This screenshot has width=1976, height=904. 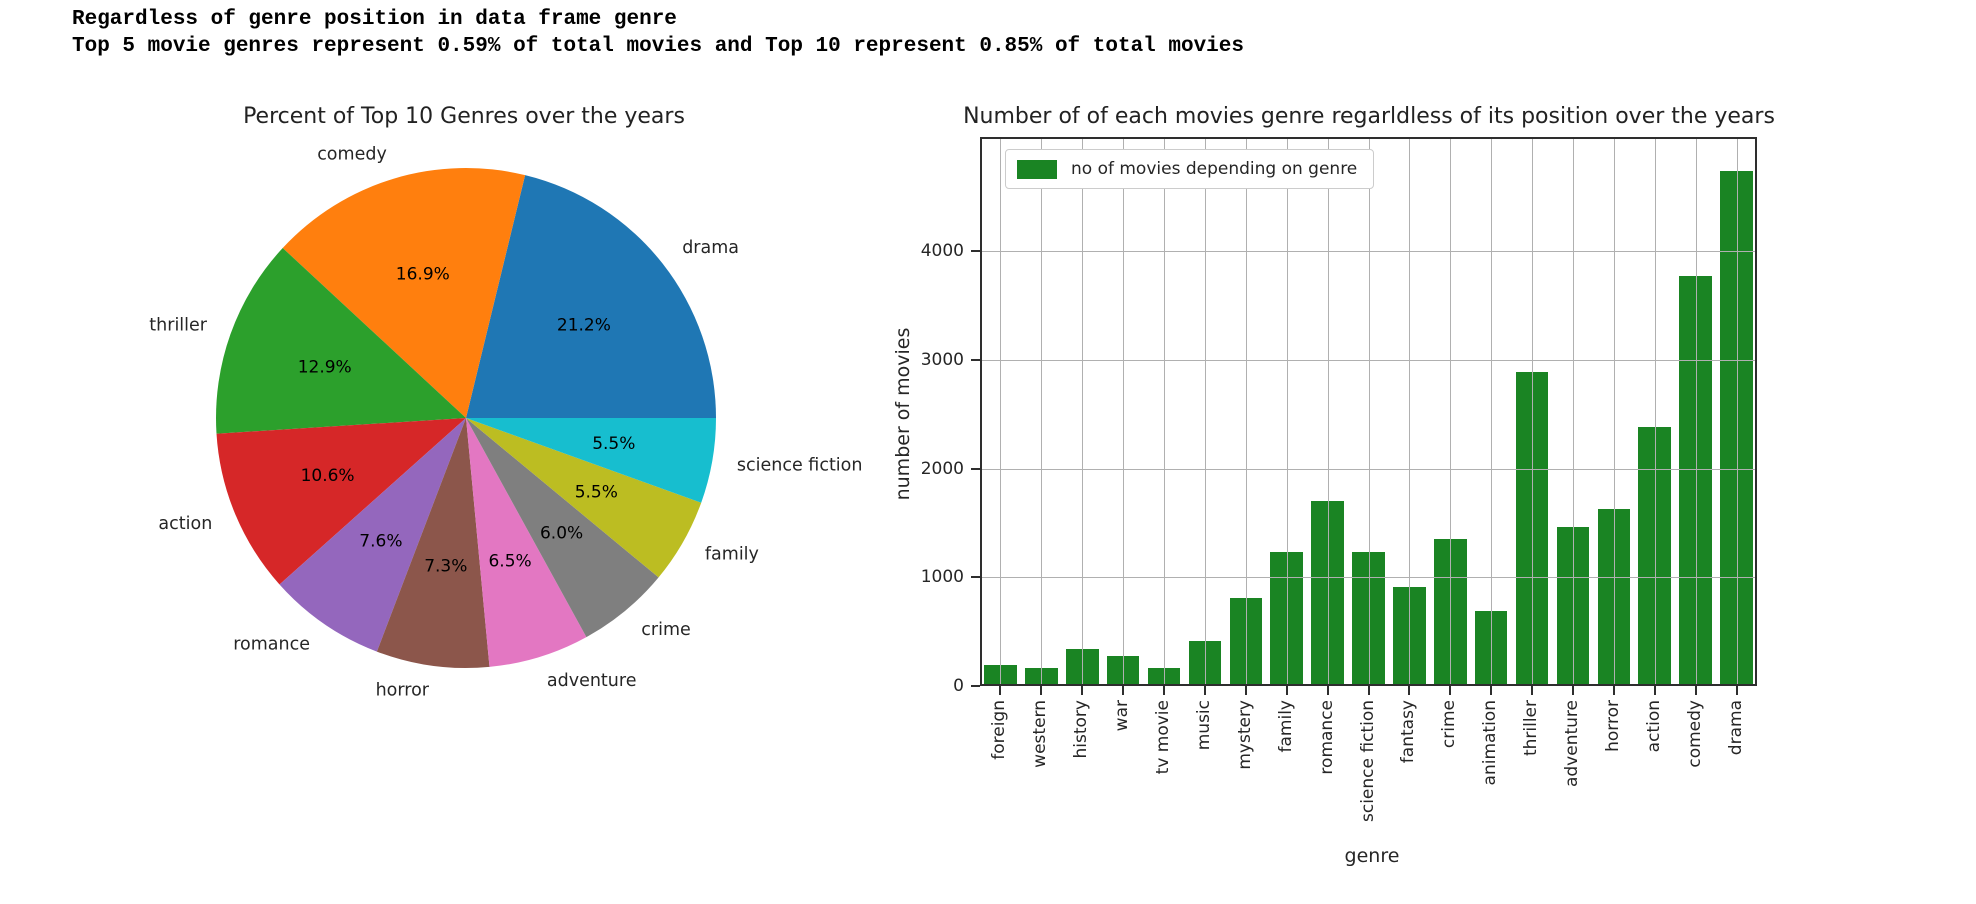 I want to click on pie-pct-thriller: 12.9%, so click(x=325, y=368).